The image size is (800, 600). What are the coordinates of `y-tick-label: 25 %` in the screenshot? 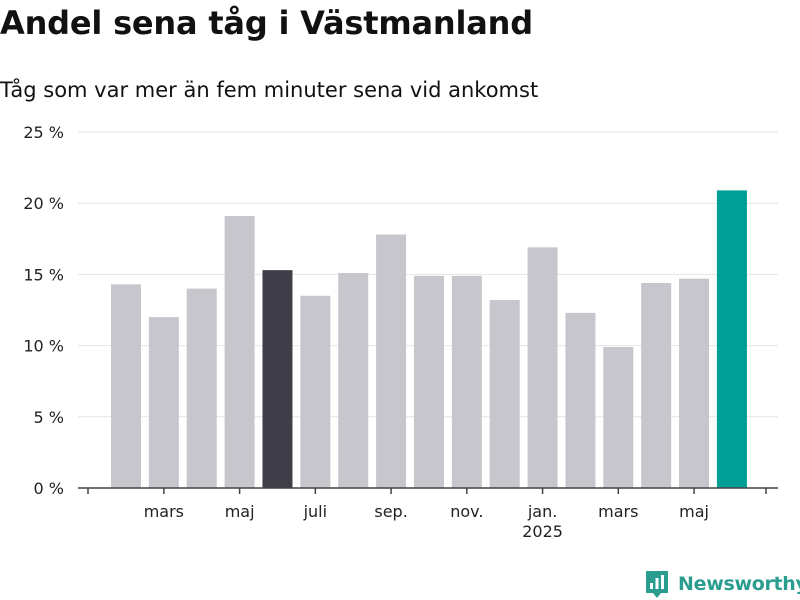 It's located at (43, 132).